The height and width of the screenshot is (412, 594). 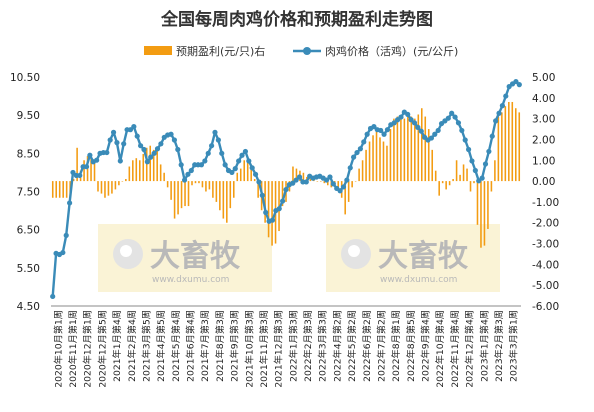 I want to click on x-tick-label: 2023年1月第4周, so click(x=484, y=346).